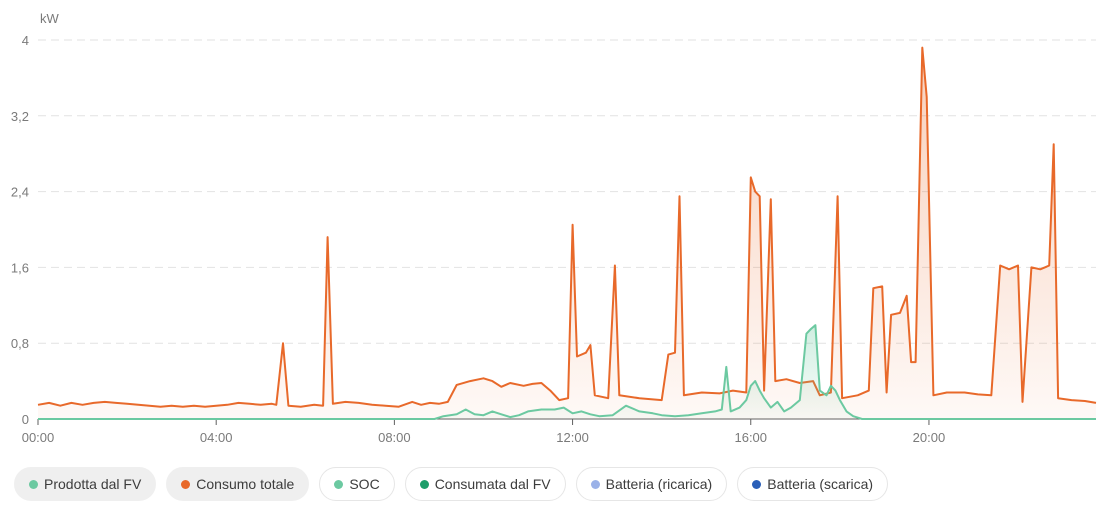  I want to click on legend-item-consumo-totale: Consumo totale, so click(238, 484).